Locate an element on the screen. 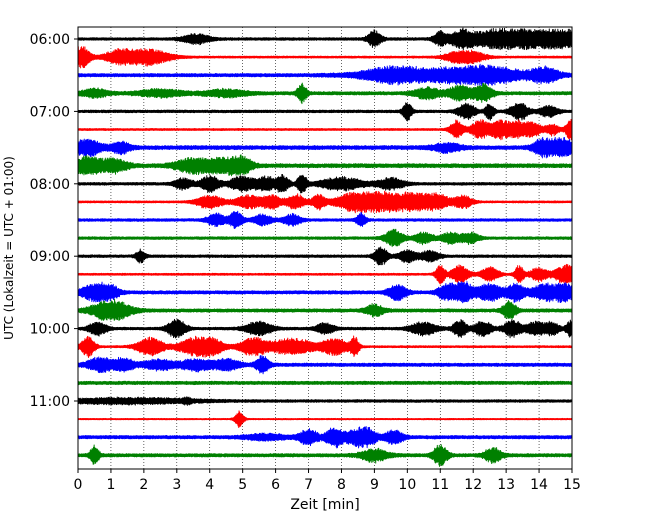  x-tick-label: 1 is located at coordinates (110, 485).